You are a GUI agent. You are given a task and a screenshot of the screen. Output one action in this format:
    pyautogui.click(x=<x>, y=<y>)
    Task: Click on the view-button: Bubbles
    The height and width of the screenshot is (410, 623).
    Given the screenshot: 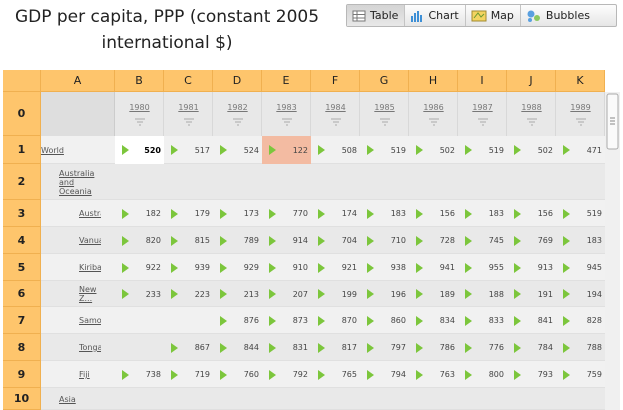 What is the action you would take?
    pyautogui.click(x=558, y=15)
    